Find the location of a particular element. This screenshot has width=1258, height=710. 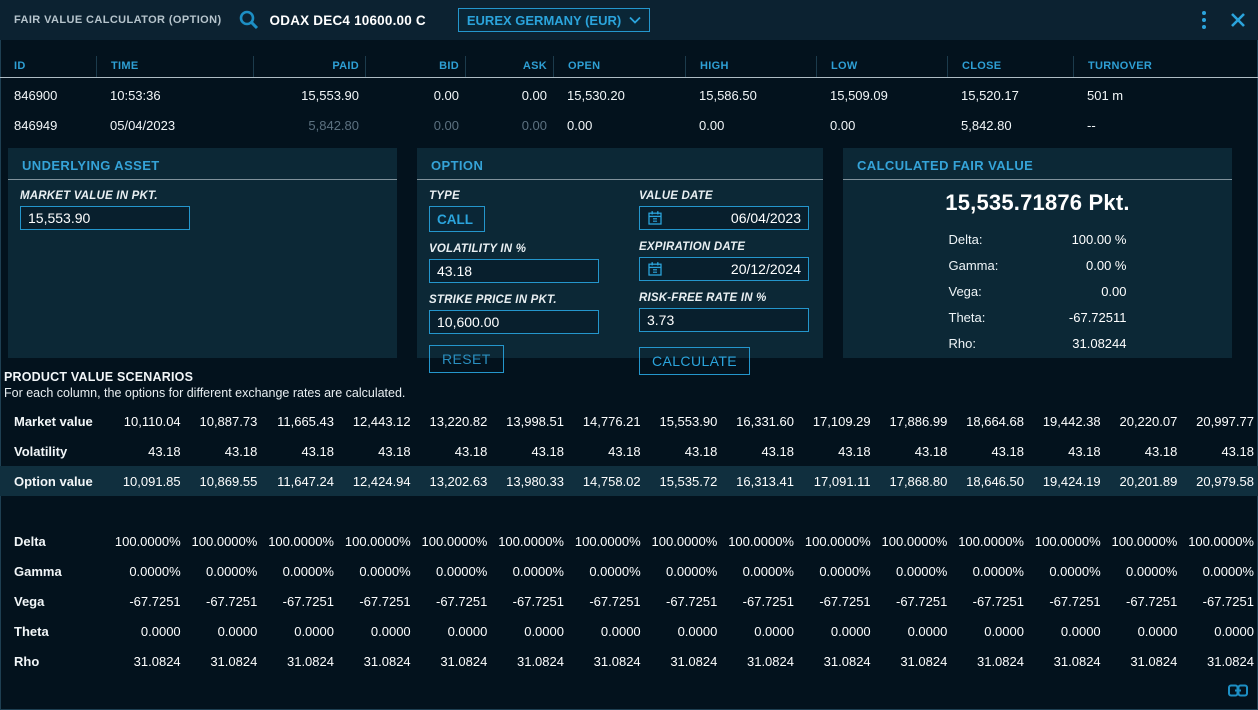

quotes-column-header: CLOSE is located at coordinates (1010, 66).